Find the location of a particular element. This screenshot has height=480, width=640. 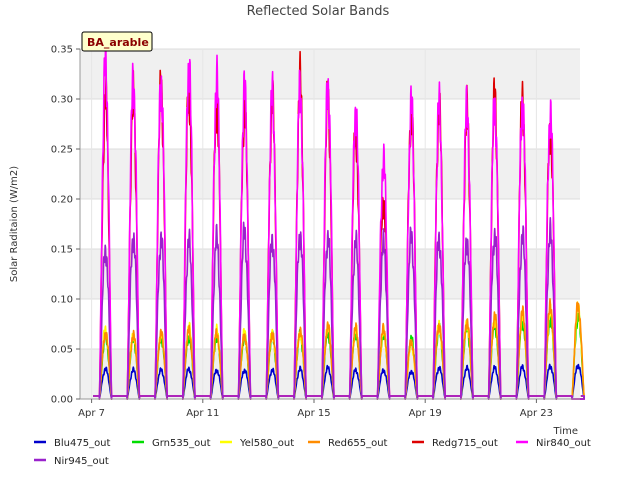

y-tick-label: 0.20 is located at coordinates (62, 200).